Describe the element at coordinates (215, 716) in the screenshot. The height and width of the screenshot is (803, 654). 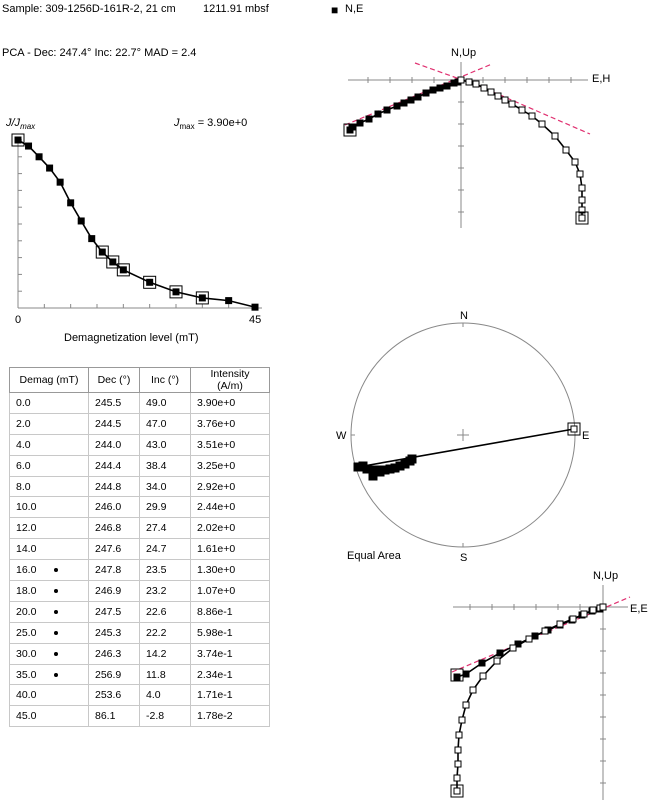
I see `cell-intensity-text: 1.78e-2` at that location.